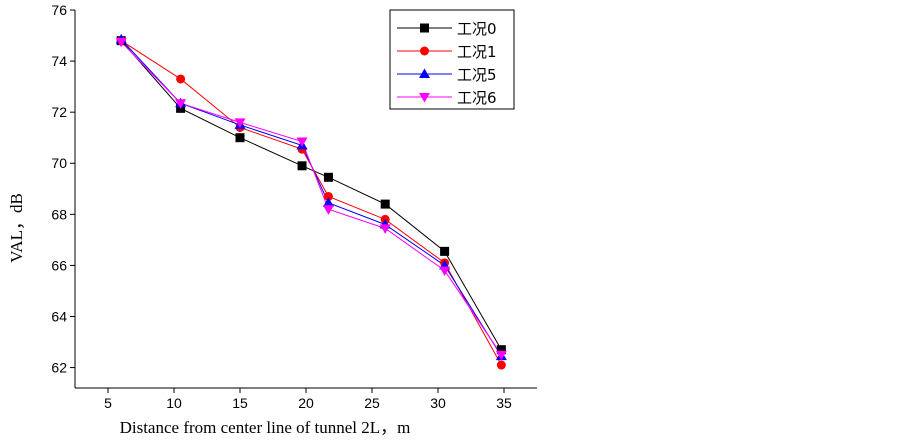  What do you see at coordinates (240, 403) in the screenshot?
I see `x-tick-label: 15` at bounding box center [240, 403].